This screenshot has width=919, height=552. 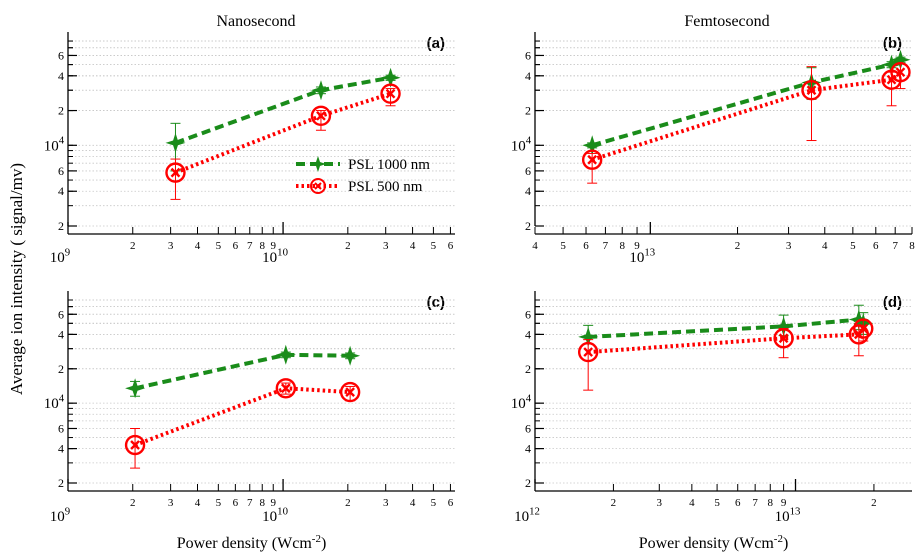 I want to click on global-labels: Average ion intensity ( signal/mv), so click(x=16, y=279).